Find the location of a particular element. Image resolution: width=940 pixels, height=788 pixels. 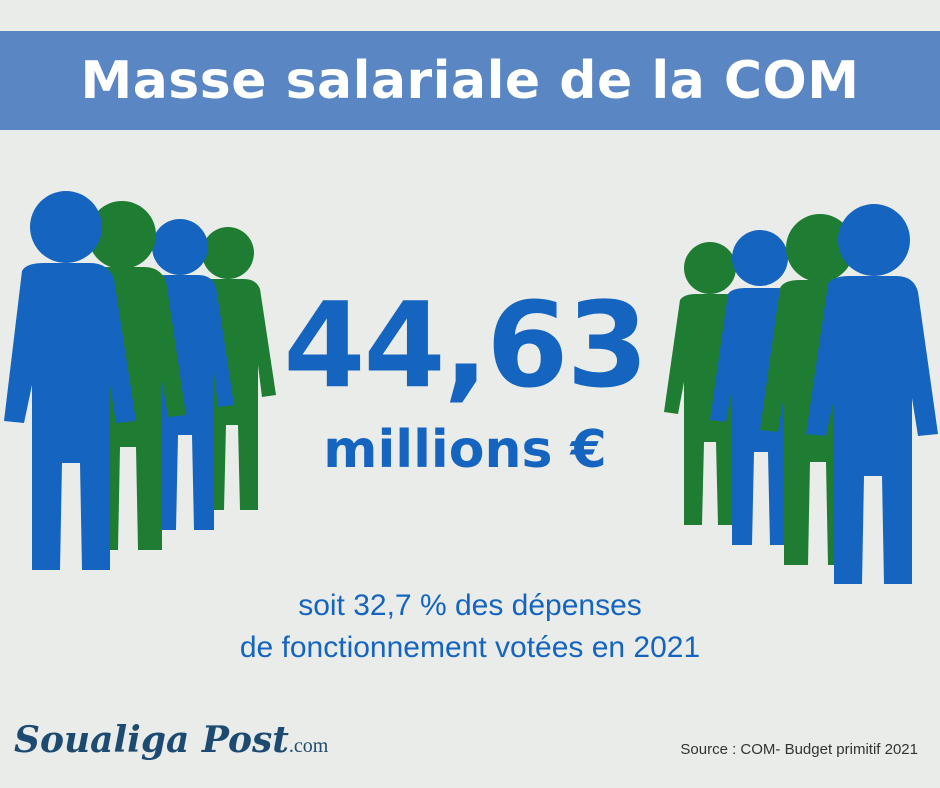

people-group-left is located at coordinates (140, 380).